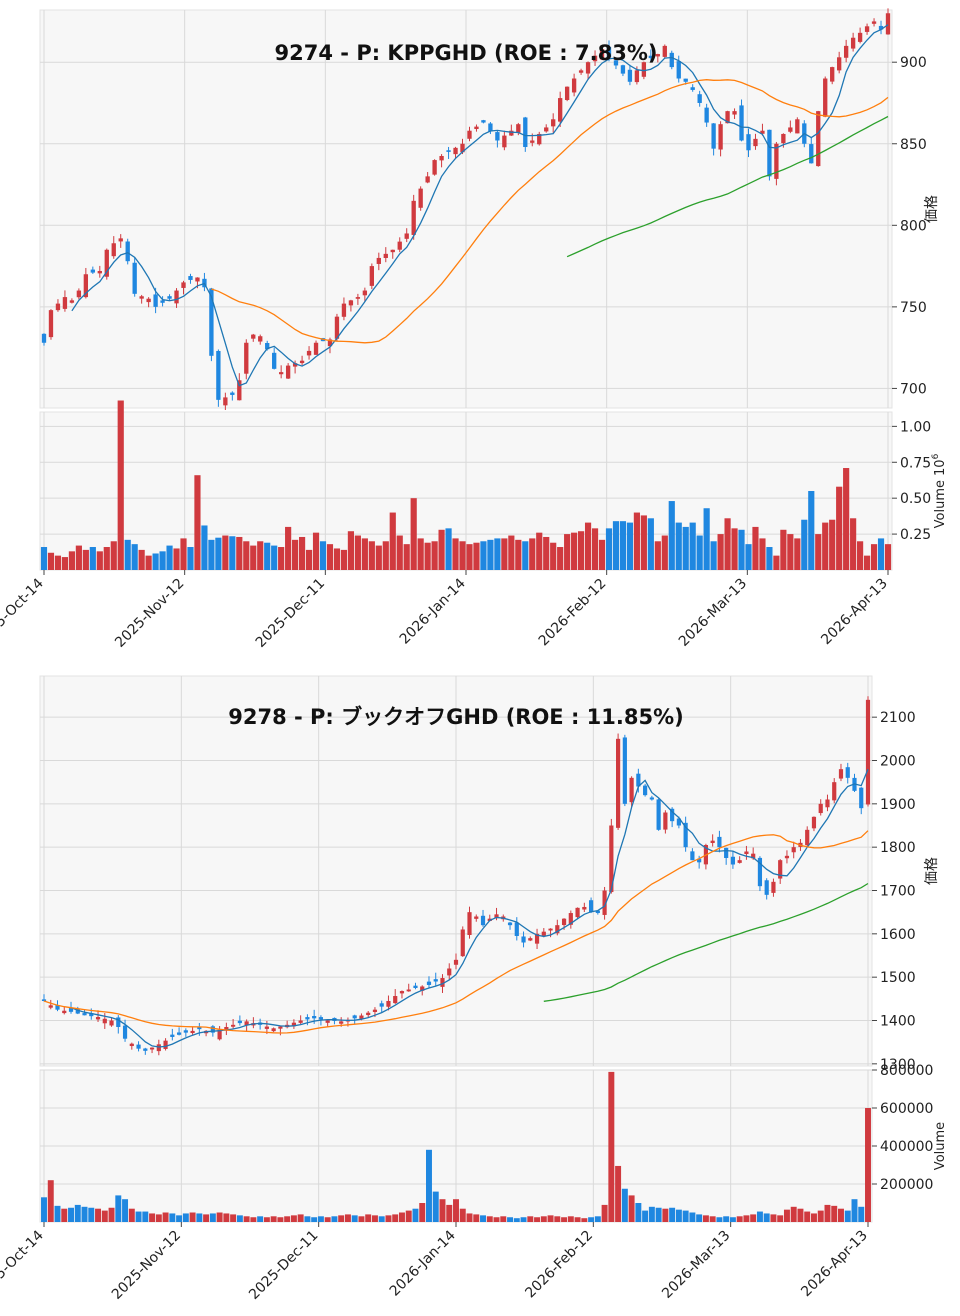 This screenshot has height=1316, width=960. What do you see at coordinates (911, 481) in the screenshot?
I see `volume-y-ticks-1: 0.25 0.50 0.75 1.00` at bounding box center [911, 481].